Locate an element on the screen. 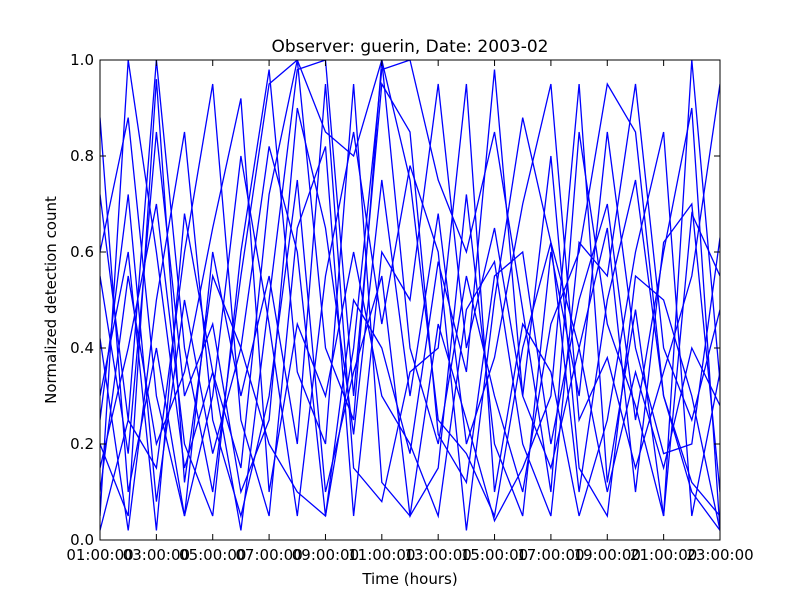 The height and width of the screenshot is (600, 800). y-tick-label: 1.0 is located at coordinates (82, 60).